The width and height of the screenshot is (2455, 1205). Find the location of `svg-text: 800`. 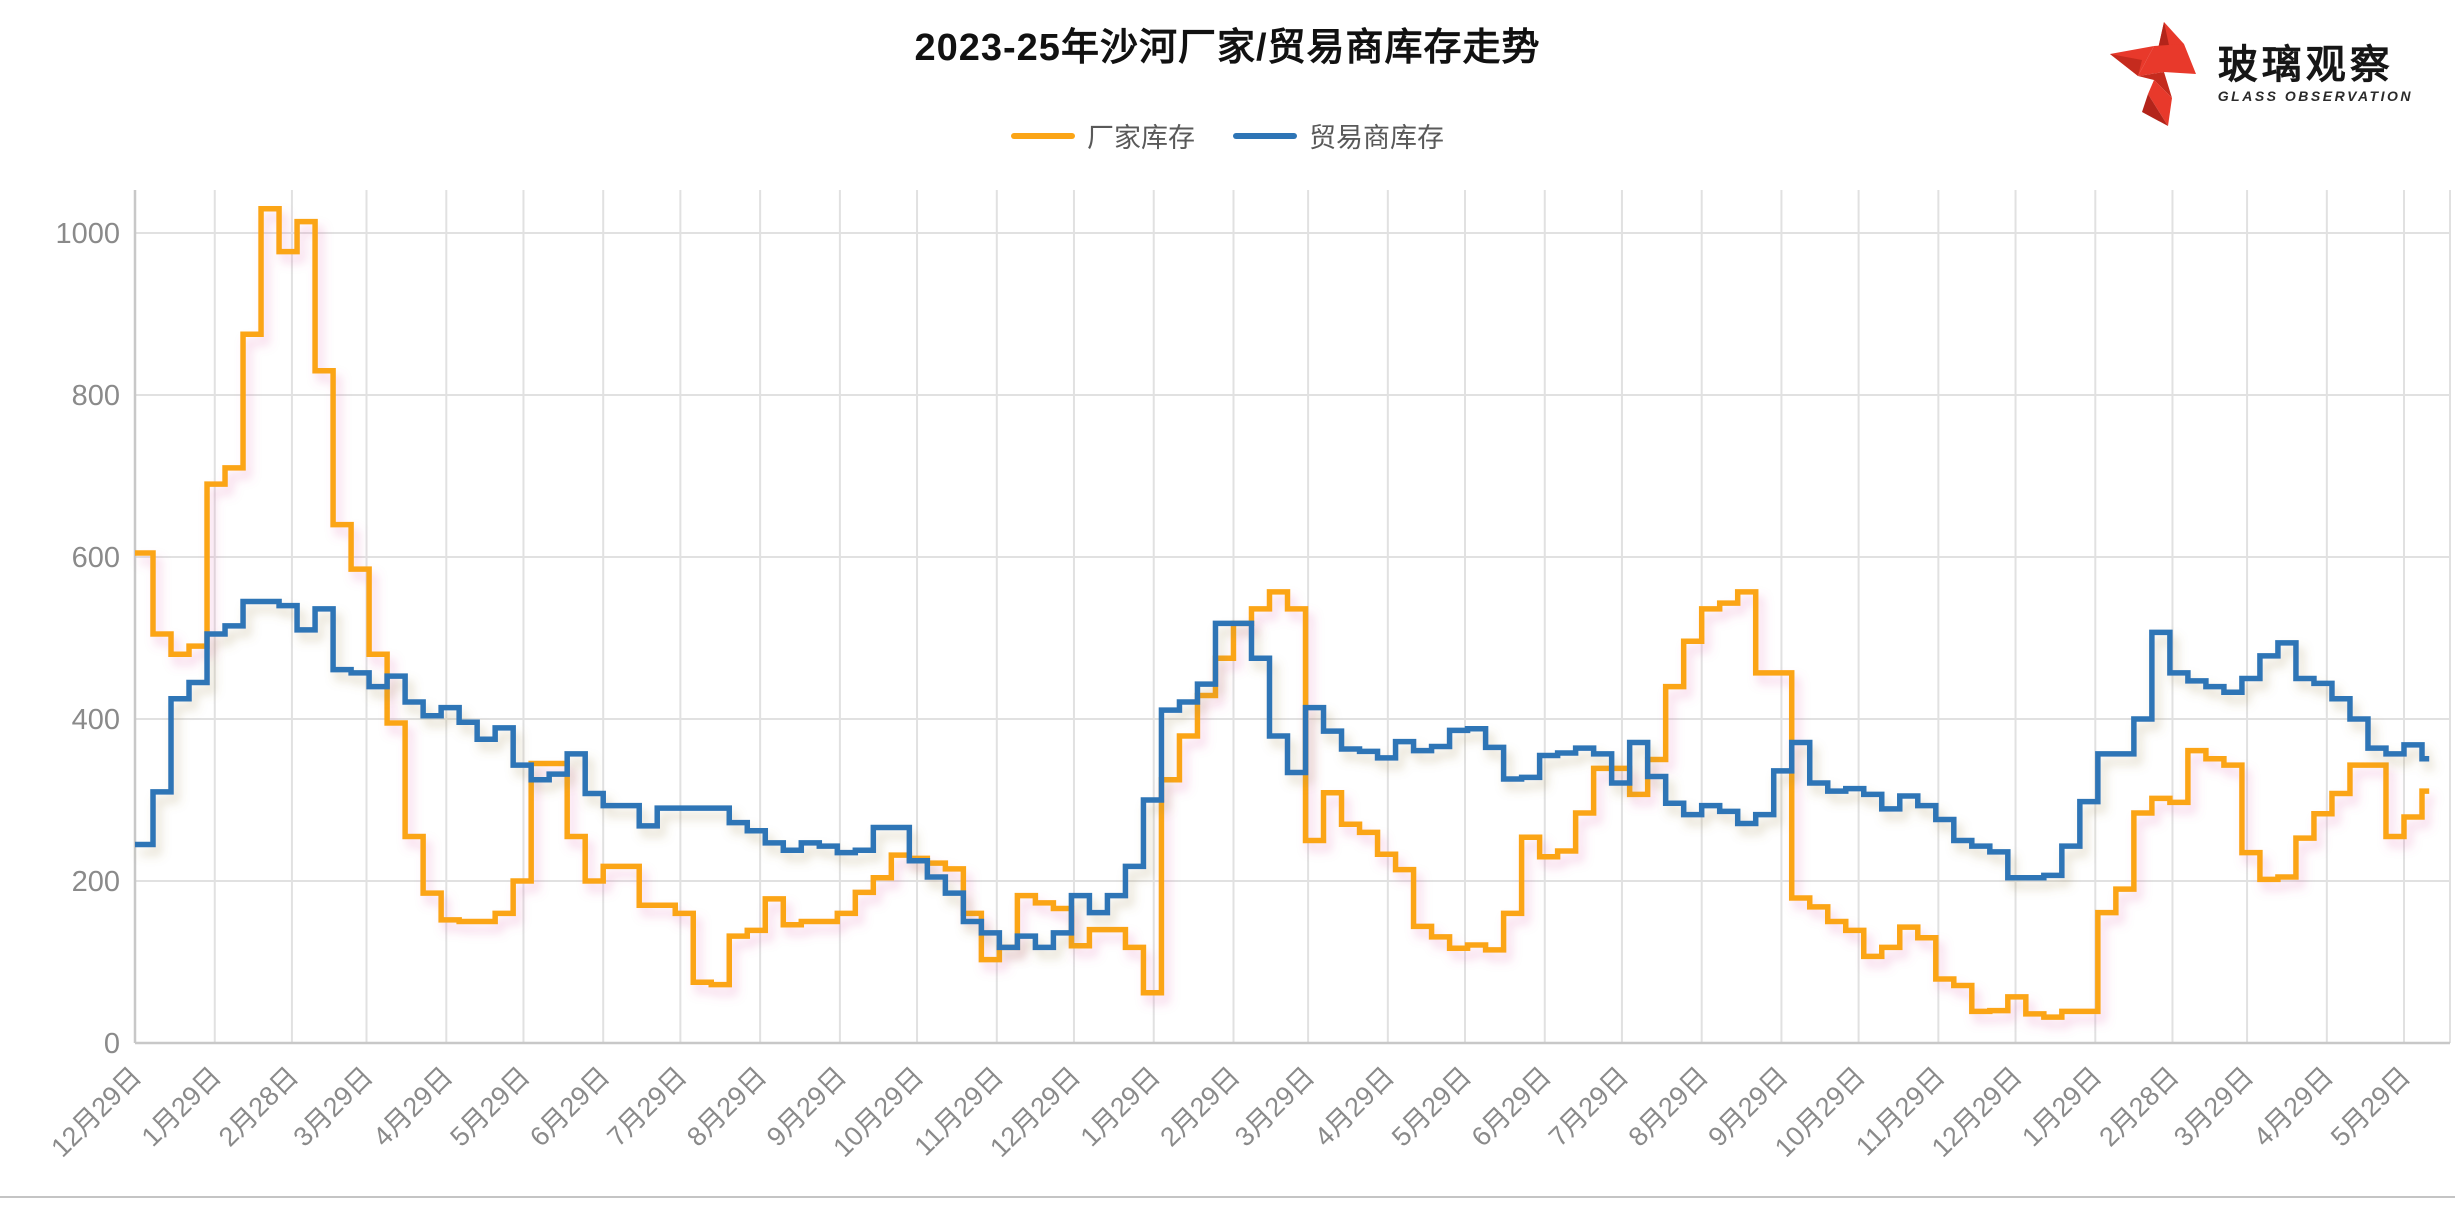

svg-text: 800 is located at coordinates (96, 396).